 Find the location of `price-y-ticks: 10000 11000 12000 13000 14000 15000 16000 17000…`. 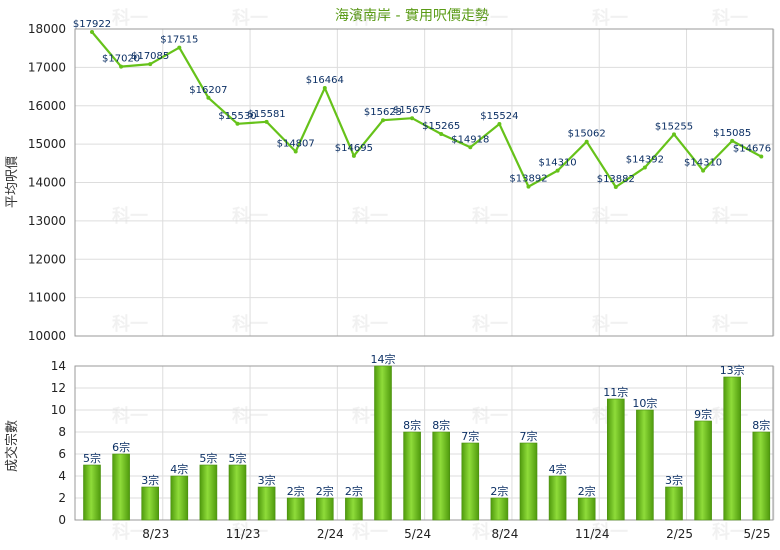

price-y-ticks: 10000 11000 12000 13000 14000 15000 16000 17000… is located at coordinates (47, 182).